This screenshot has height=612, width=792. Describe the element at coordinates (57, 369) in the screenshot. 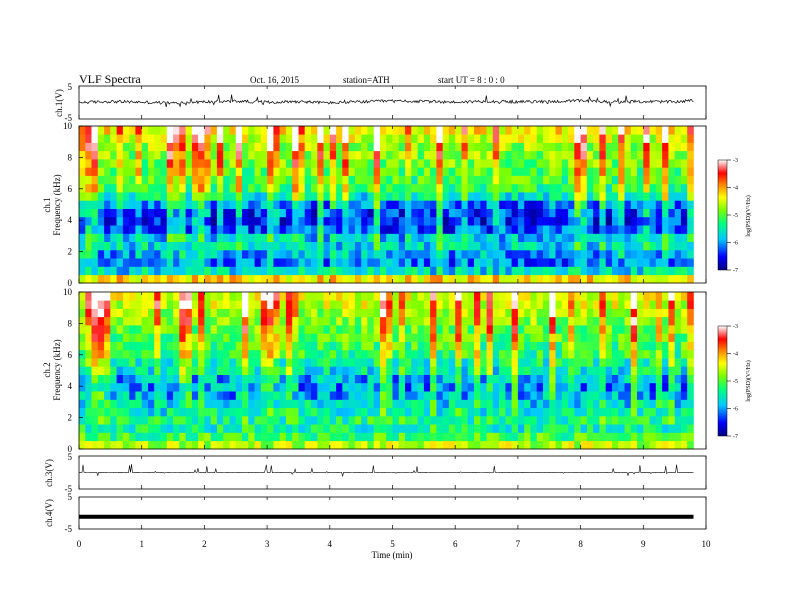

I see `ch2-frequency-label: Frequency (kHz)` at that location.